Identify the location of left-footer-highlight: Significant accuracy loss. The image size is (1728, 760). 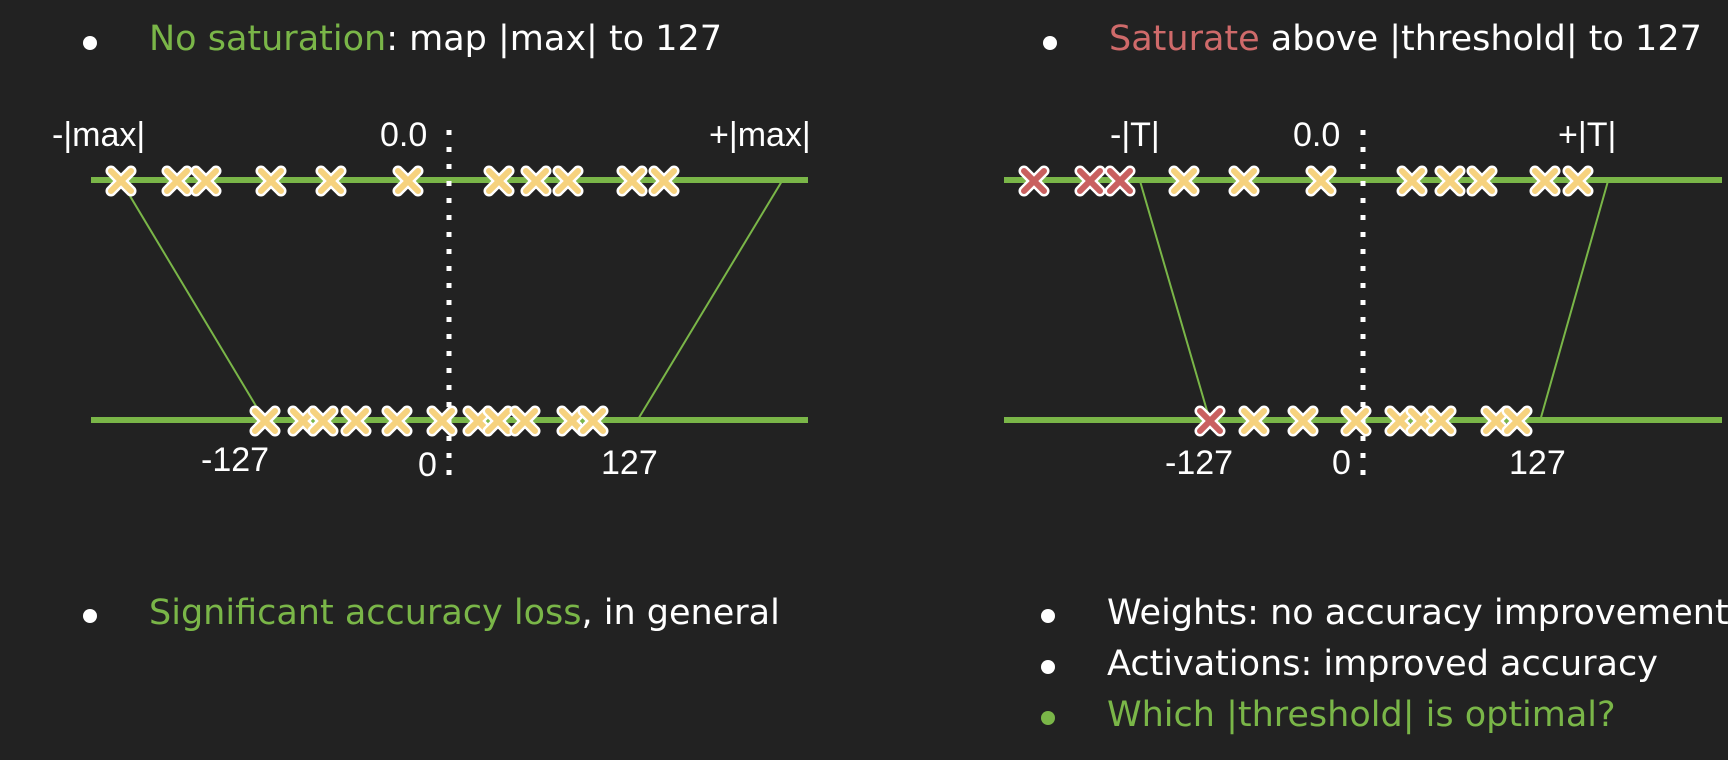
(365, 613).